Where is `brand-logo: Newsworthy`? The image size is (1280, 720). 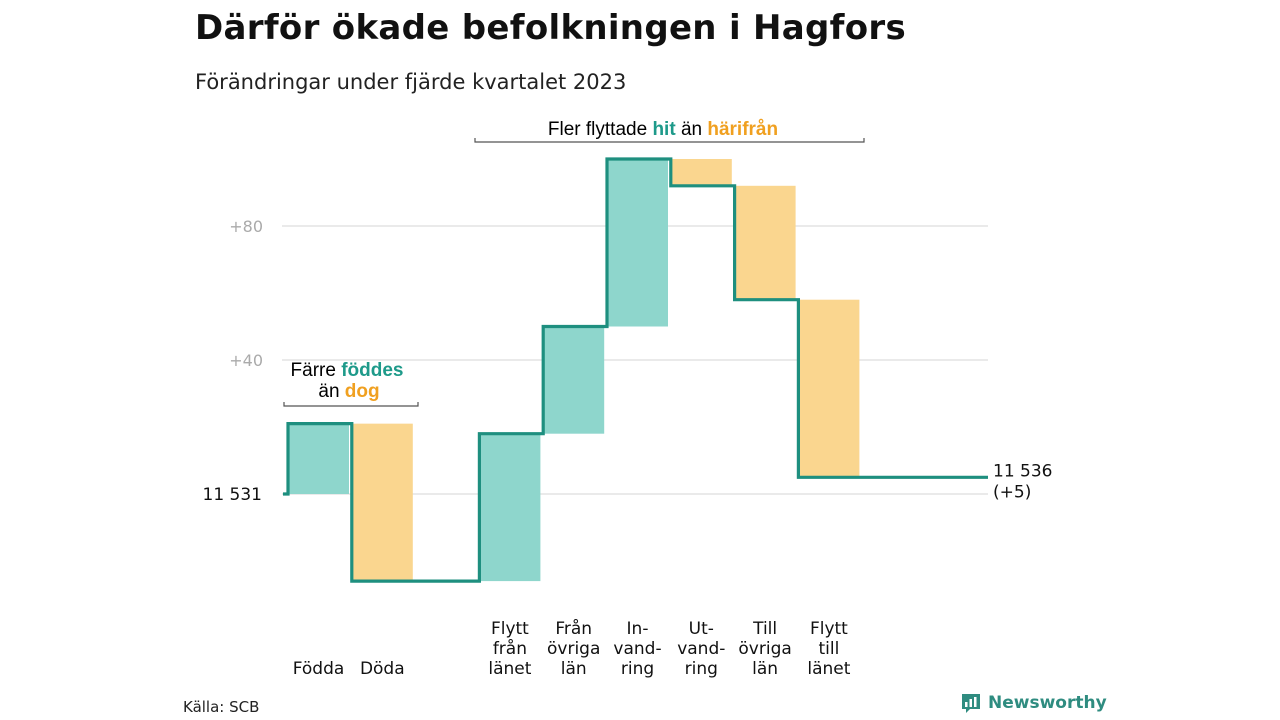
brand-logo: Newsworthy is located at coordinates (1033, 703).